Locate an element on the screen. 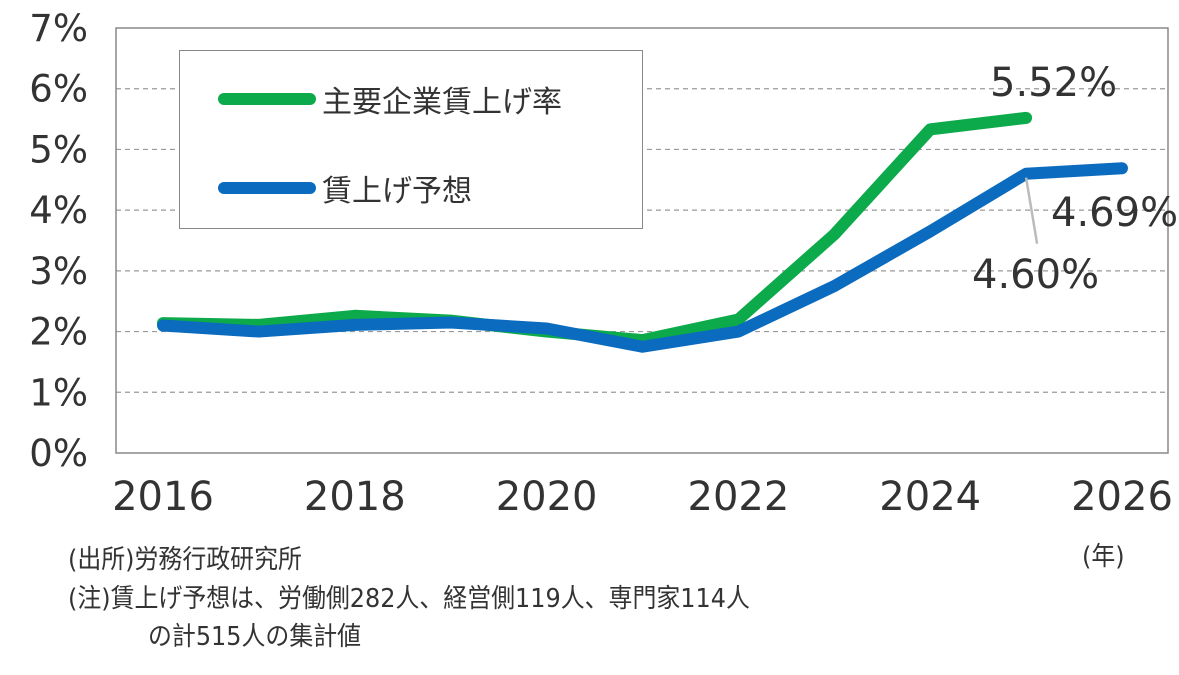  x-tick-label: 2024 is located at coordinates (930, 497).